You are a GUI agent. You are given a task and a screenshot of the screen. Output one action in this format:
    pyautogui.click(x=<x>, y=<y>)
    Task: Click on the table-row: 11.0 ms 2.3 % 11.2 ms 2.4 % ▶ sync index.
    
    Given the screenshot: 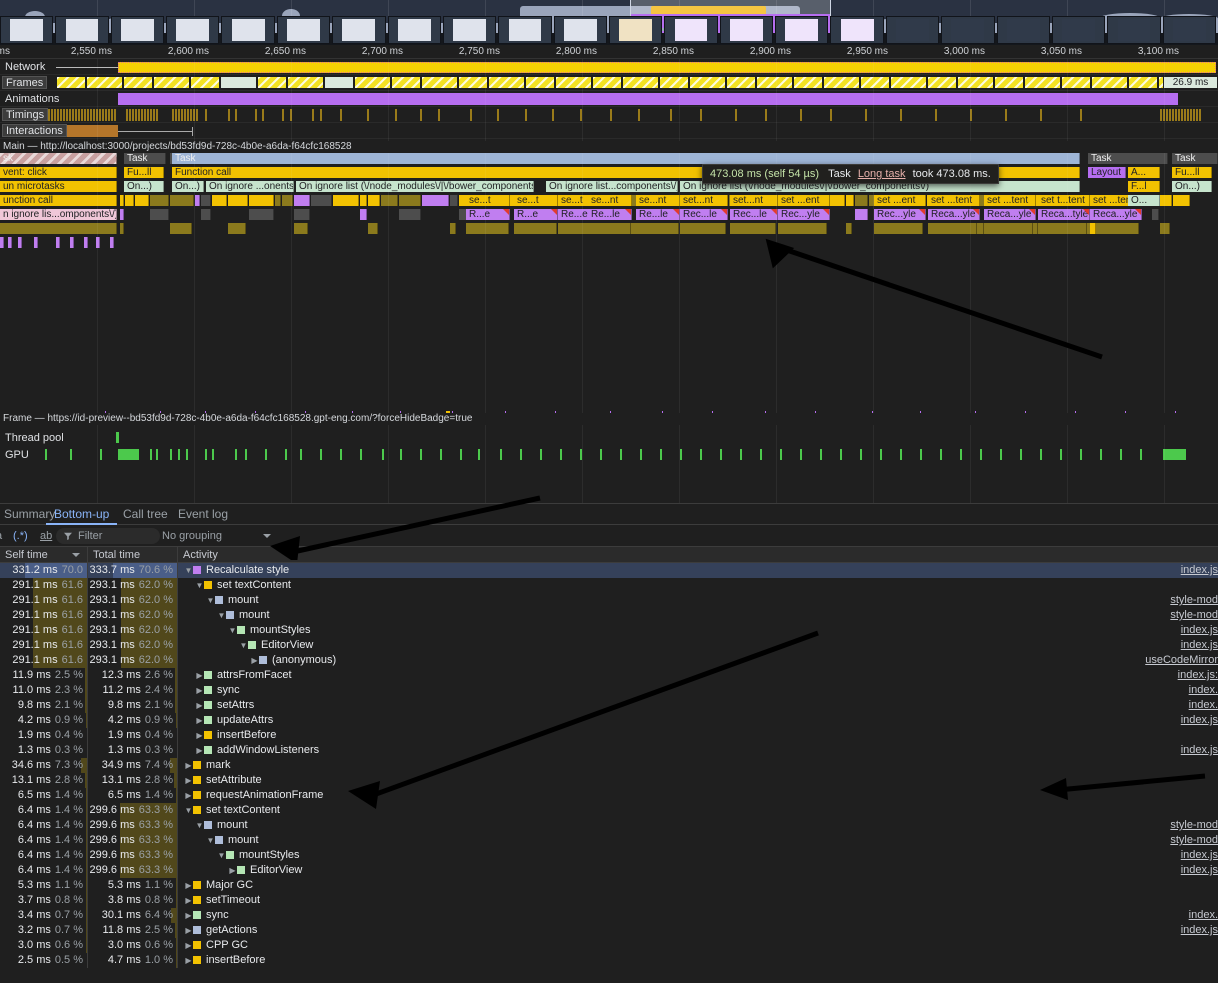 What is the action you would take?
    pyautogui.click(x=609, y=690)
    